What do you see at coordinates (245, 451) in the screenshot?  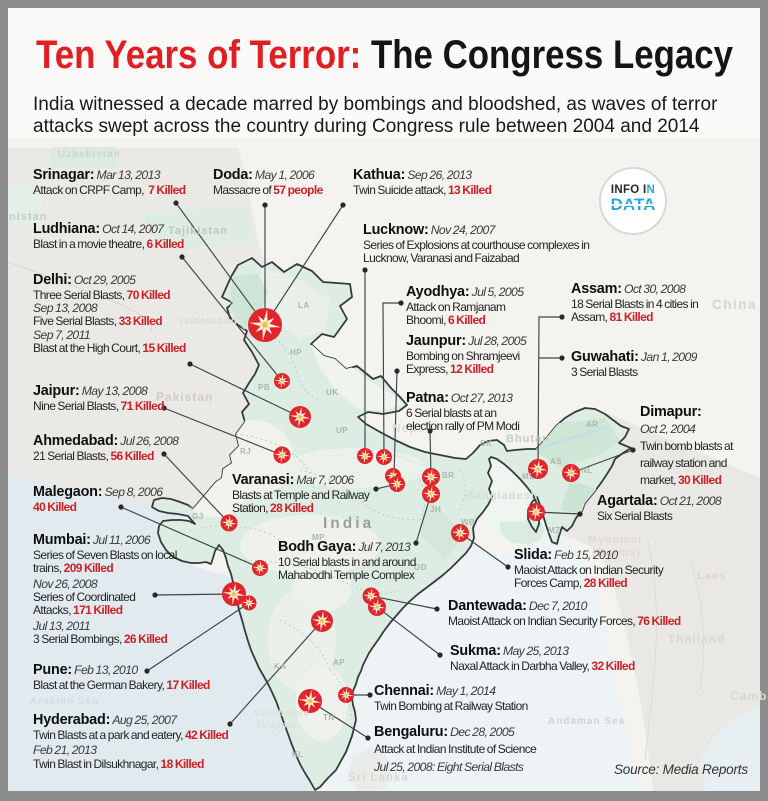 I see `svg-text: RJ` at bounding box center [245, 451].